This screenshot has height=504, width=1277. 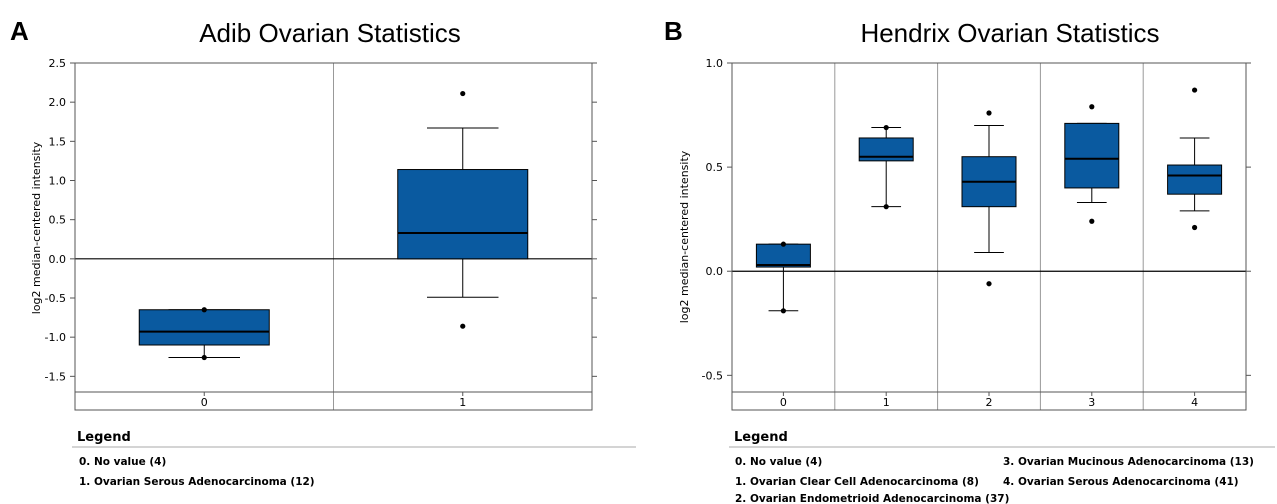 What do you see at coordinates (761, 437) in the screenshot?
I see `panel-b-legend-title: Legend` at bounding box center [761, 437].